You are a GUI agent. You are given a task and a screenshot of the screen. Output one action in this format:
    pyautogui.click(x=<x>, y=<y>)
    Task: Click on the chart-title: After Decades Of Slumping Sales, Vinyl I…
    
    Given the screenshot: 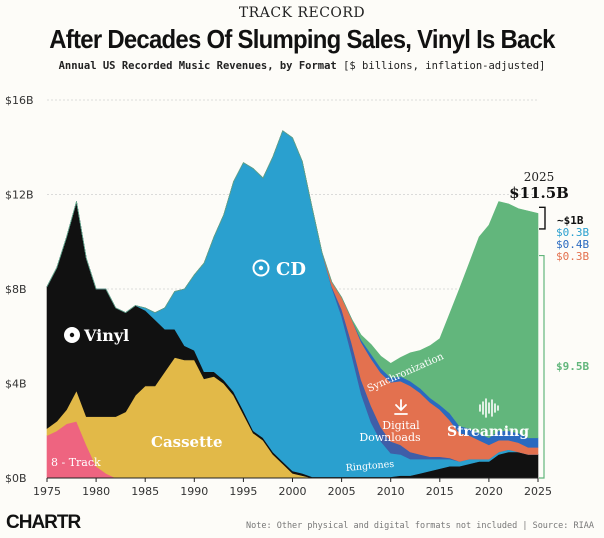 What is the action you would take?
    pyautogui.click(x=302, y=39)
    